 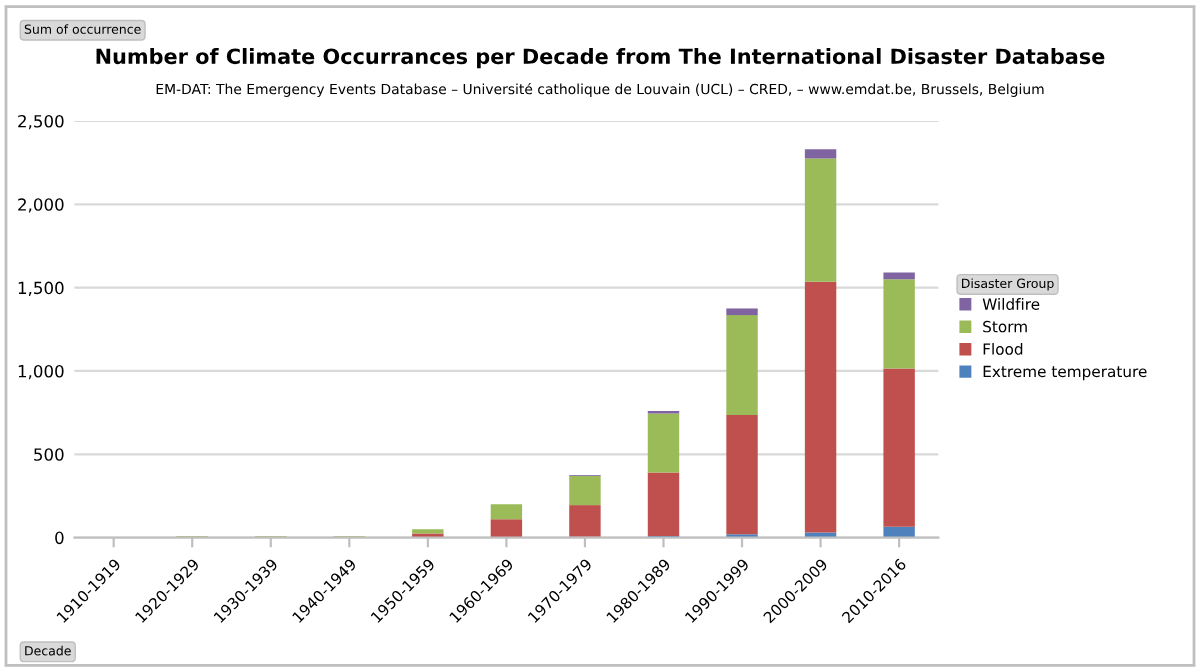 I want to click on y-tick-label: 1,500, so click(x=41, y=288).